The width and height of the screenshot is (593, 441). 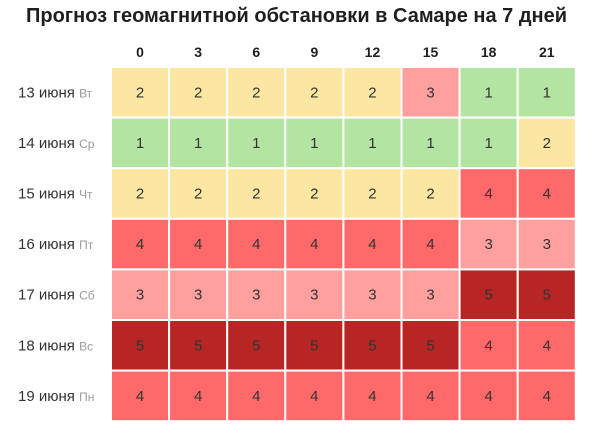 What do you see at coordinates (86, 346) in the screenshot?
I see `row-weekday: Вс` at bounding box center [86, 346].